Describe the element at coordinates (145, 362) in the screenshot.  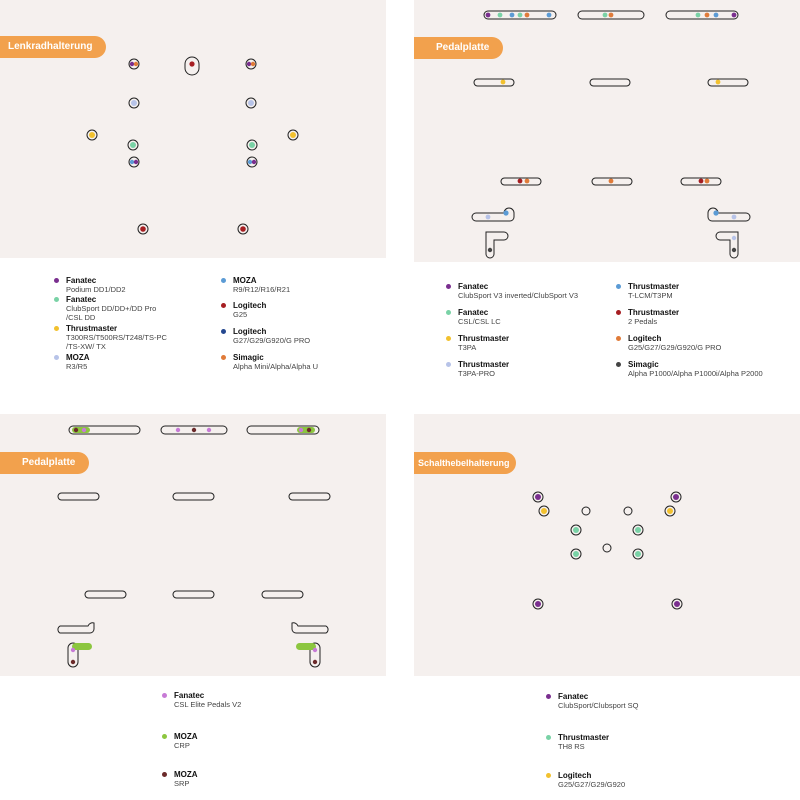
I see `legend-item: MOZA R3/R5` at that location.